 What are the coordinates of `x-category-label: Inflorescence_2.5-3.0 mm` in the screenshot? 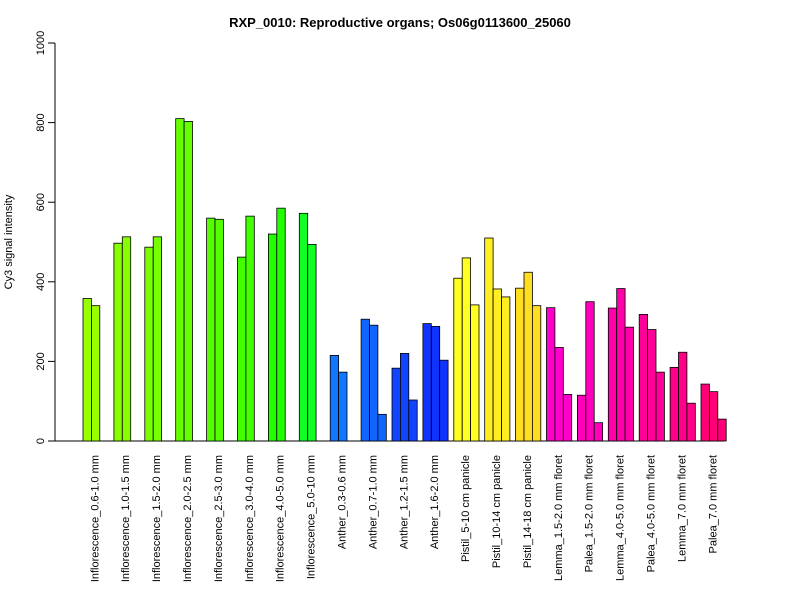 It's located at (219, 518).